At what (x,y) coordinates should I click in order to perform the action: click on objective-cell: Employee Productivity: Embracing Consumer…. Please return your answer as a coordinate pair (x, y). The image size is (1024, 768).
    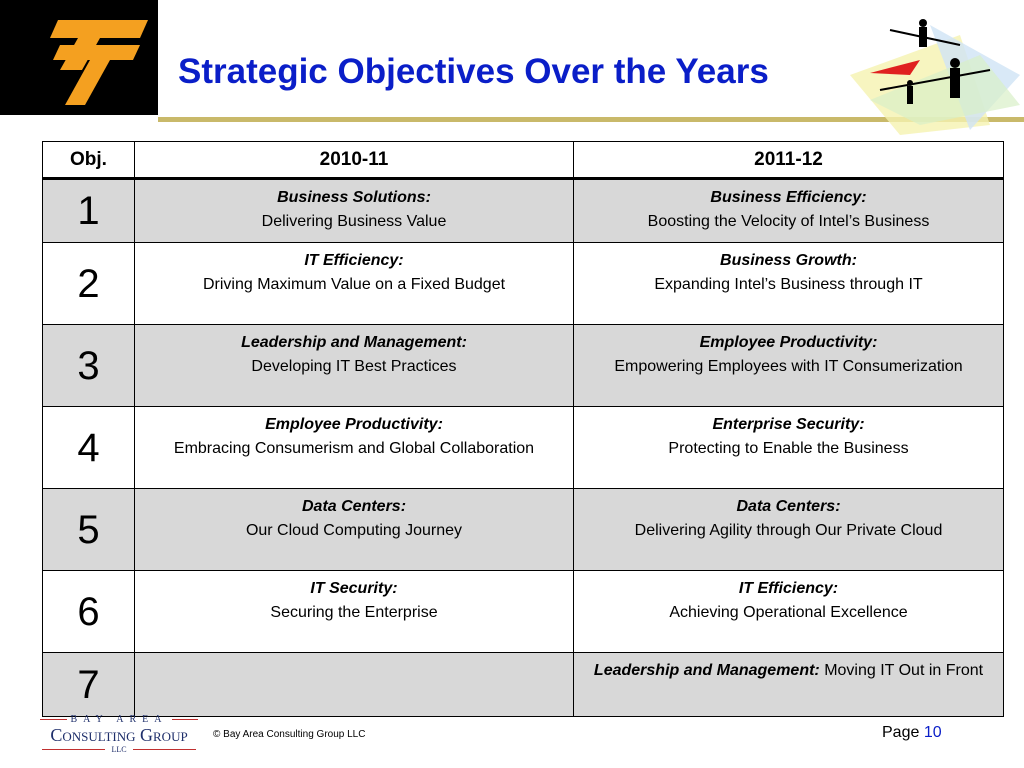
    Looking at the image, I should click on (354, 447).